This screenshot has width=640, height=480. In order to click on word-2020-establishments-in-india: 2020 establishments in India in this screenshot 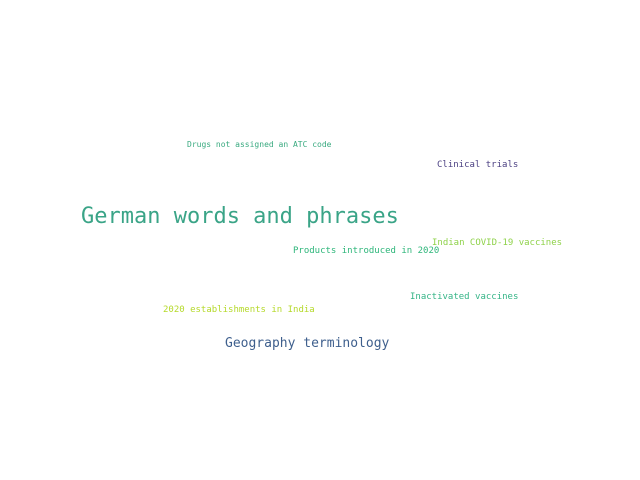, I will do `click(239, 310)`.